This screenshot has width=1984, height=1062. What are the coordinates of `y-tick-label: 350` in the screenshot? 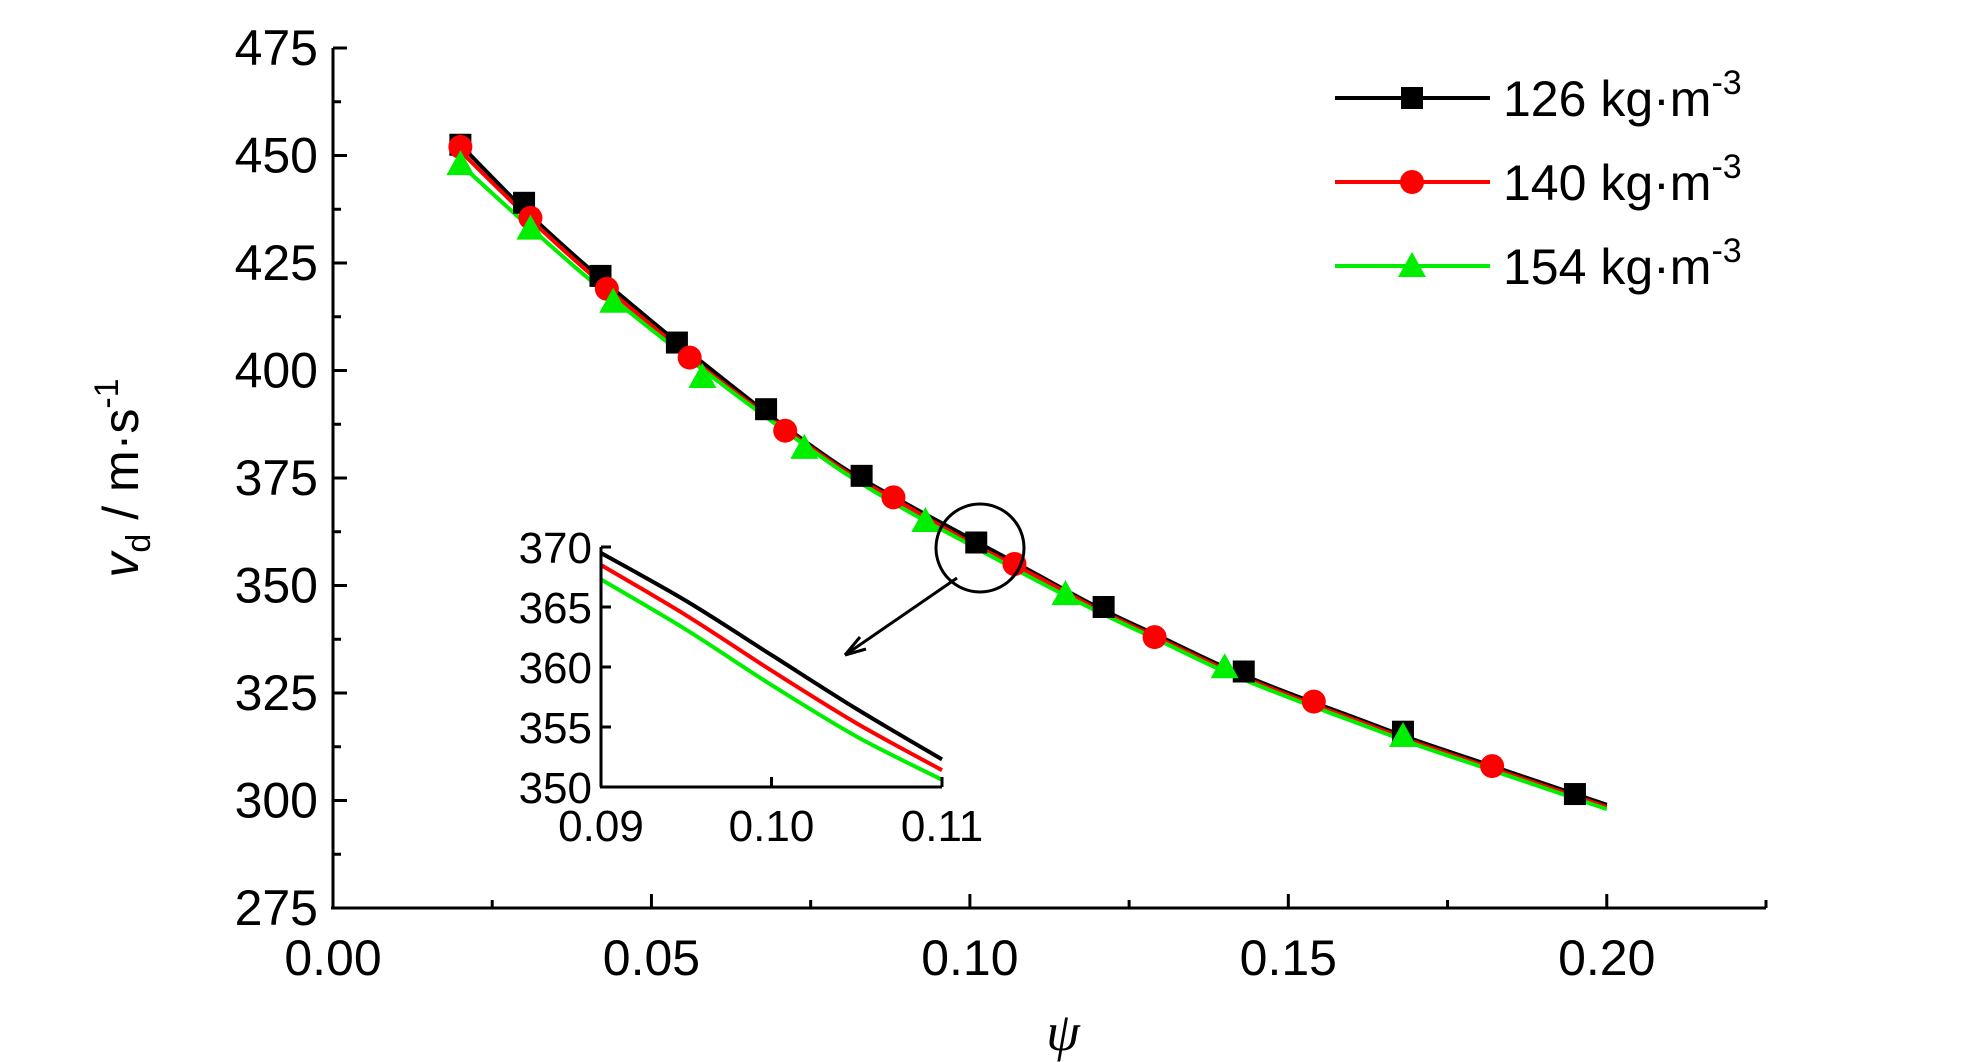 It's located at (276, 586).